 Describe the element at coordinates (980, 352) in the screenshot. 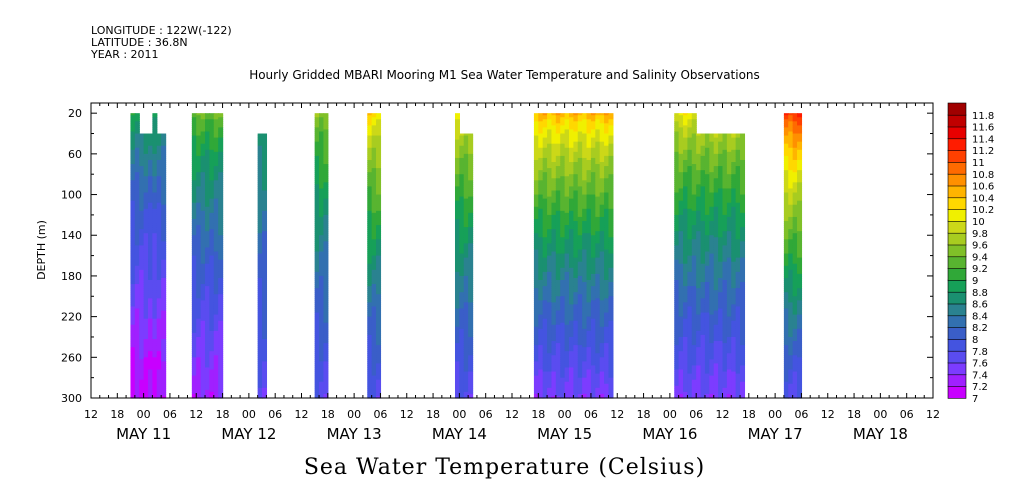

I see `colorbar-label: 7.8` at that location.